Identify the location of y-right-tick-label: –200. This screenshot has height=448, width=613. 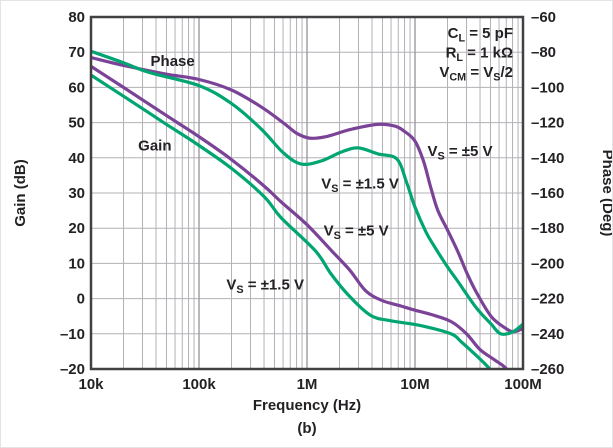
(547, 263).